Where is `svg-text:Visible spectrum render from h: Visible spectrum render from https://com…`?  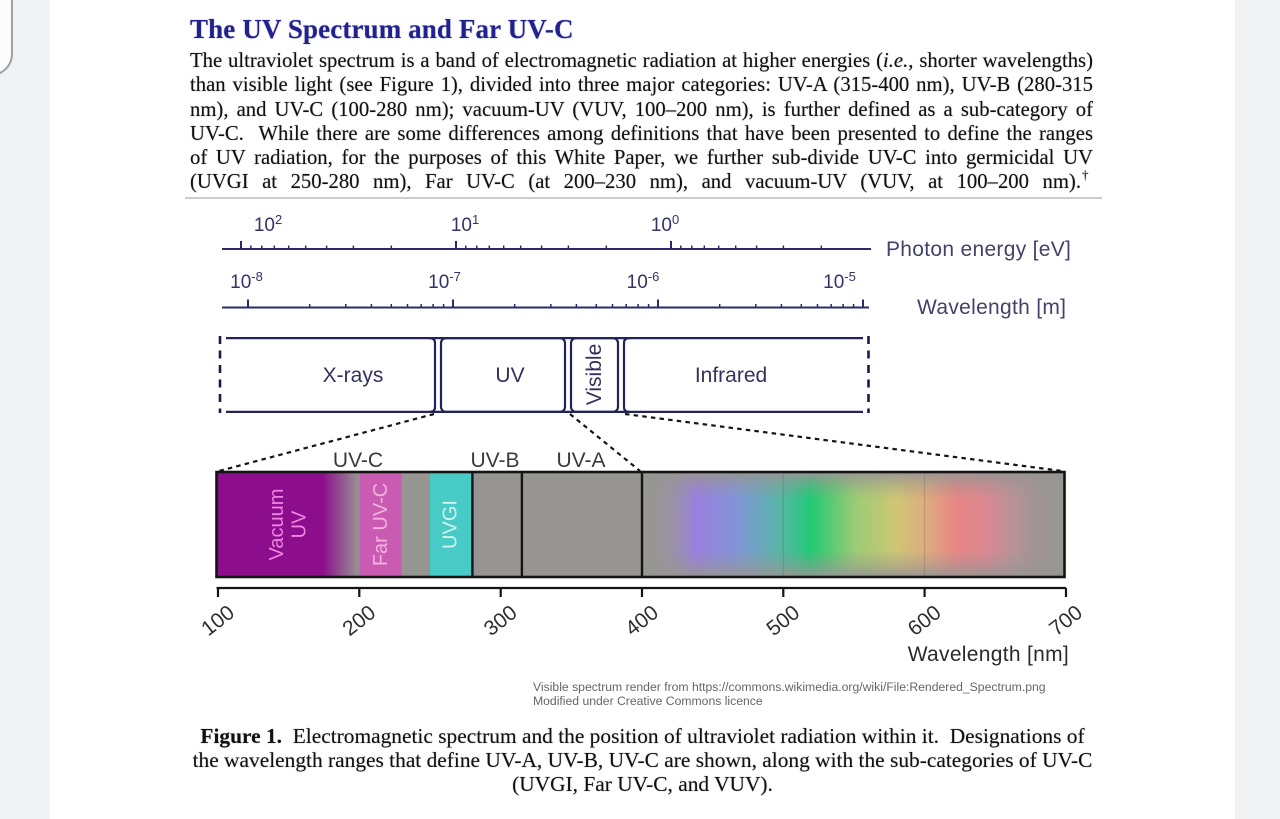 svg-text:Visible spectrum render from h: Visible spectrum render from https://com… is located at coordinates (789, 687).